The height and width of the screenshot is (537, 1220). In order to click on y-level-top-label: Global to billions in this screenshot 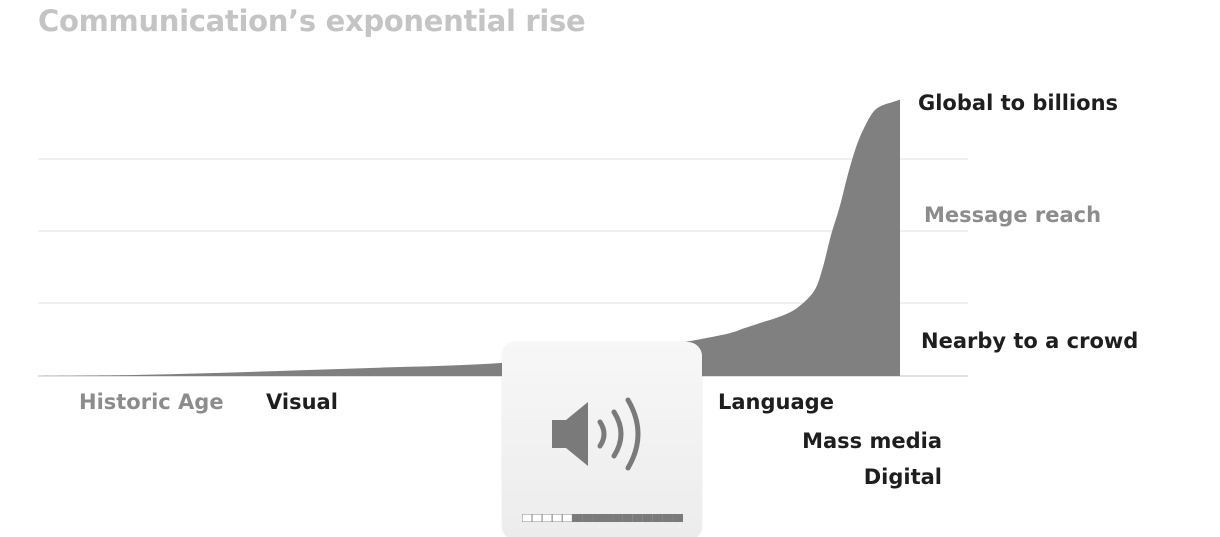, I will do `click(1018, 103)`.